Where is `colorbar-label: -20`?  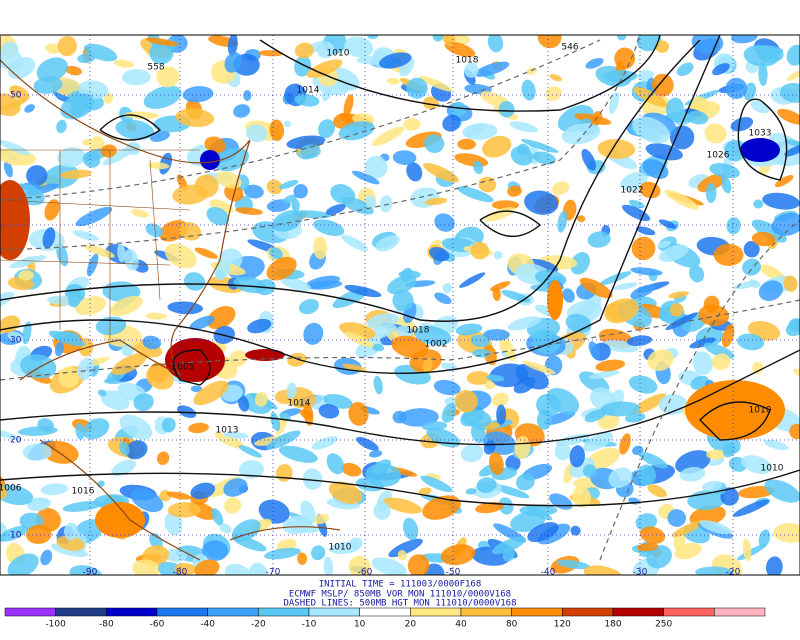 colorbar-label: -20 is located at coordinates (258, 625).